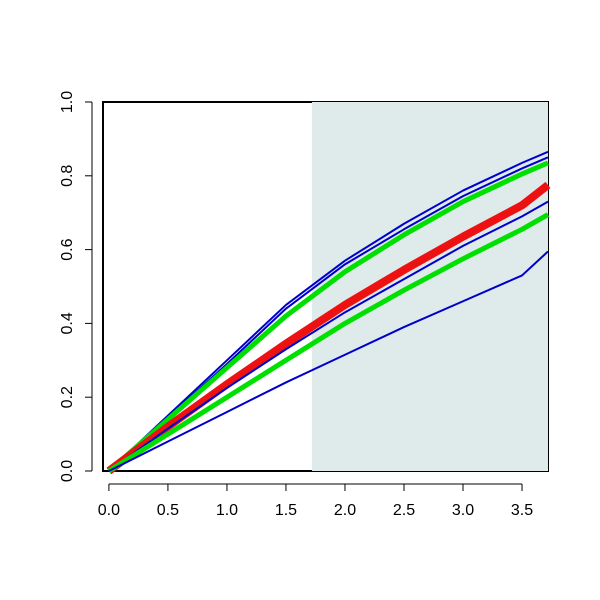  What do you see at coordinates (286, 510) in the screenshot?
I see `x-tick-label: 1.5` at bounding box center [286, 510].